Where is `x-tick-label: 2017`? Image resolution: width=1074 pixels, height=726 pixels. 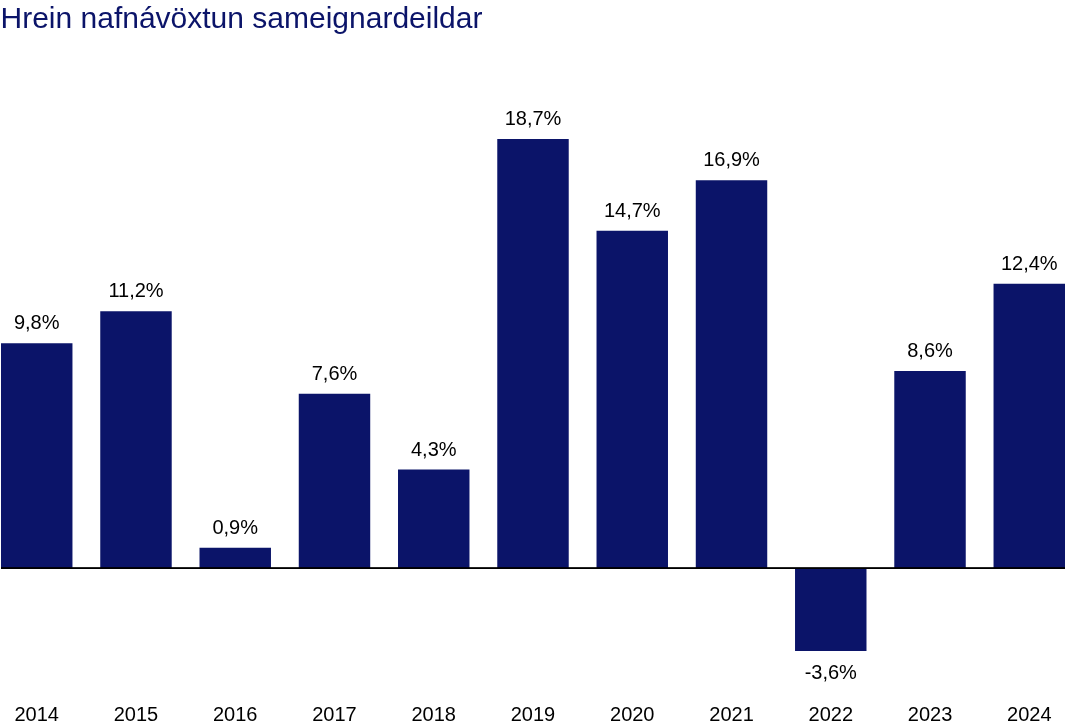 x-tick-label: 2017 is located at coordinates (334, 713).